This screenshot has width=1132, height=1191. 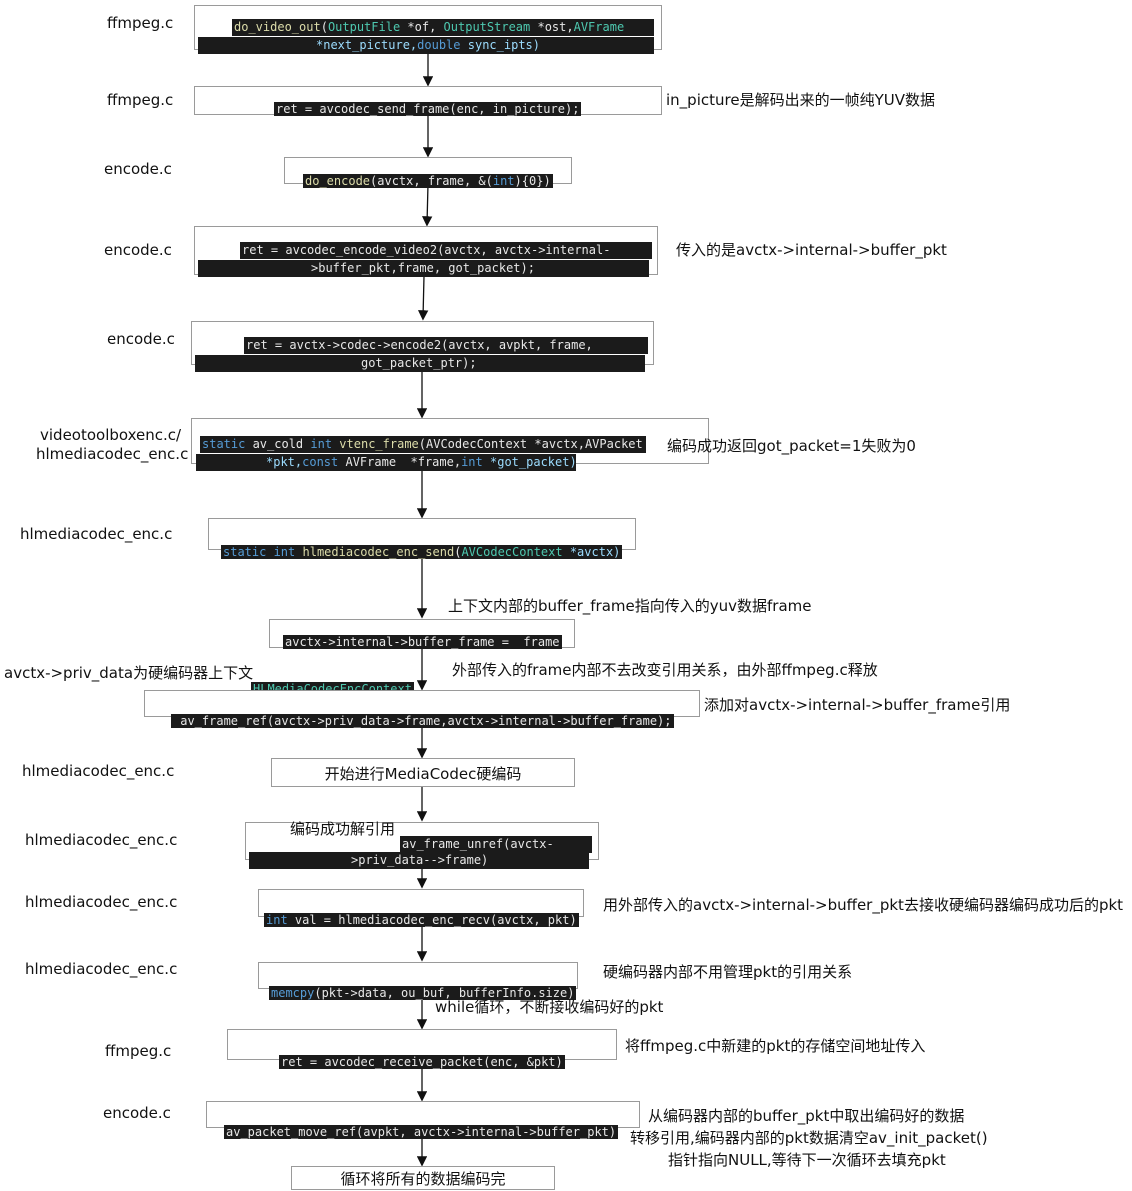 I want to click on step-loop-end, so click(x=423, y=1178).